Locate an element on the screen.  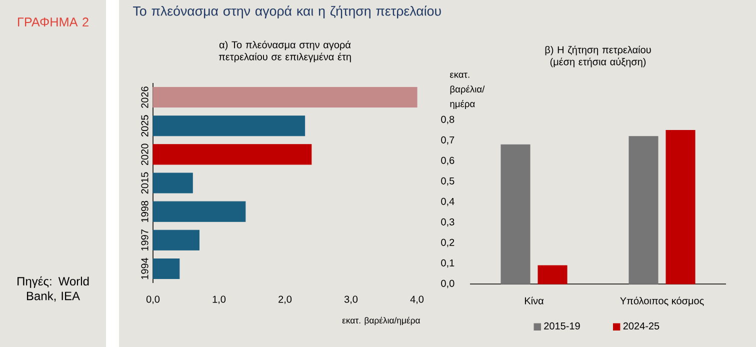
y-axis-title: εκατ. βαρέλια/ ημέρα is located at coordinates (467, 91).